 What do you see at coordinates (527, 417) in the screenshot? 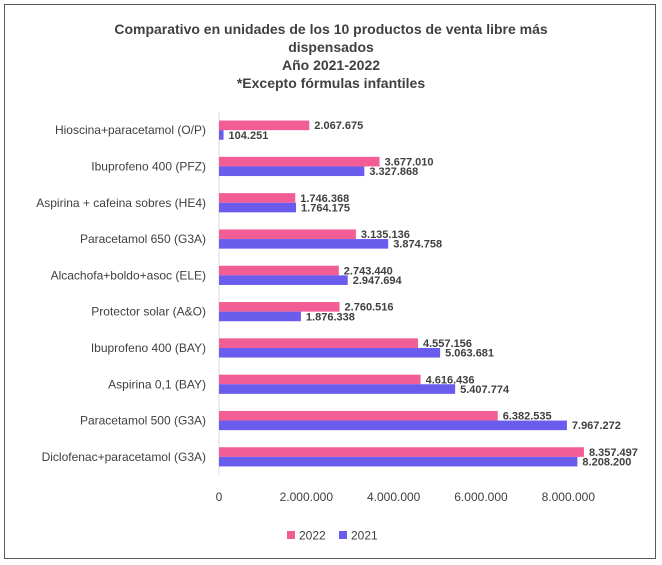
I see `data-label-2022: 6.382.535` at bounding box center [527, 417].